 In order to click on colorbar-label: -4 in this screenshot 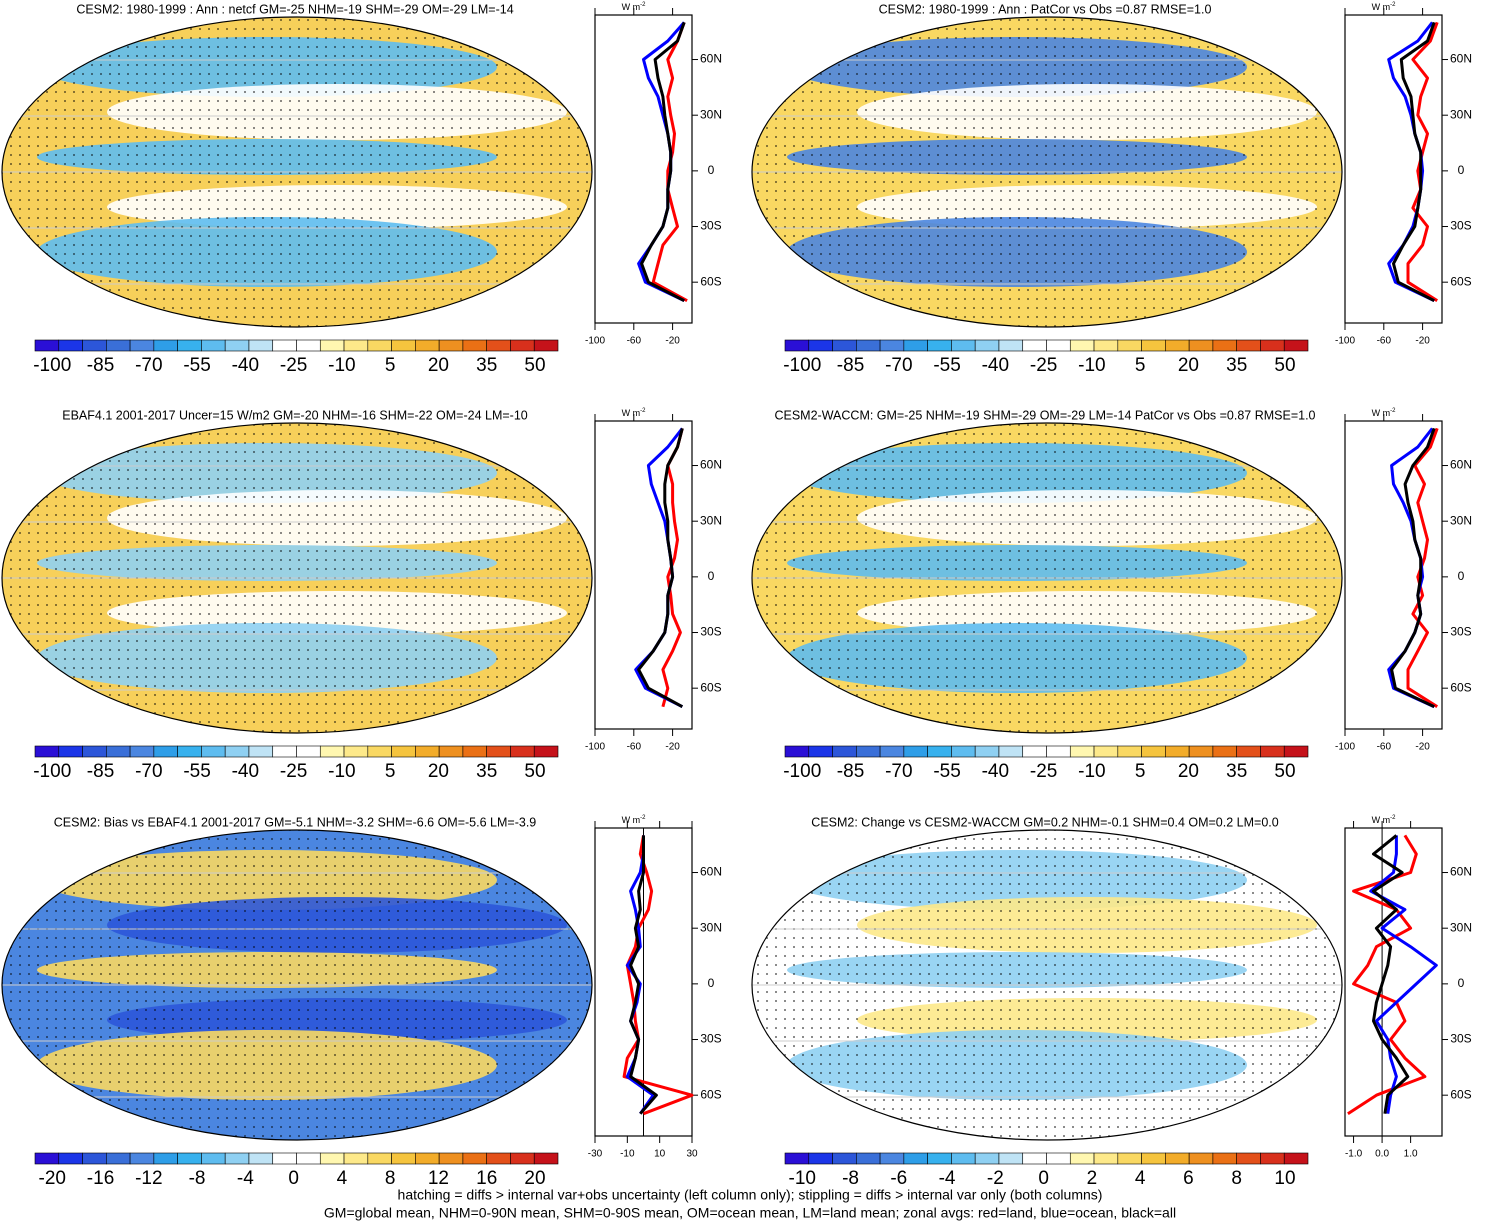, I will do `click(947, 1178)`.